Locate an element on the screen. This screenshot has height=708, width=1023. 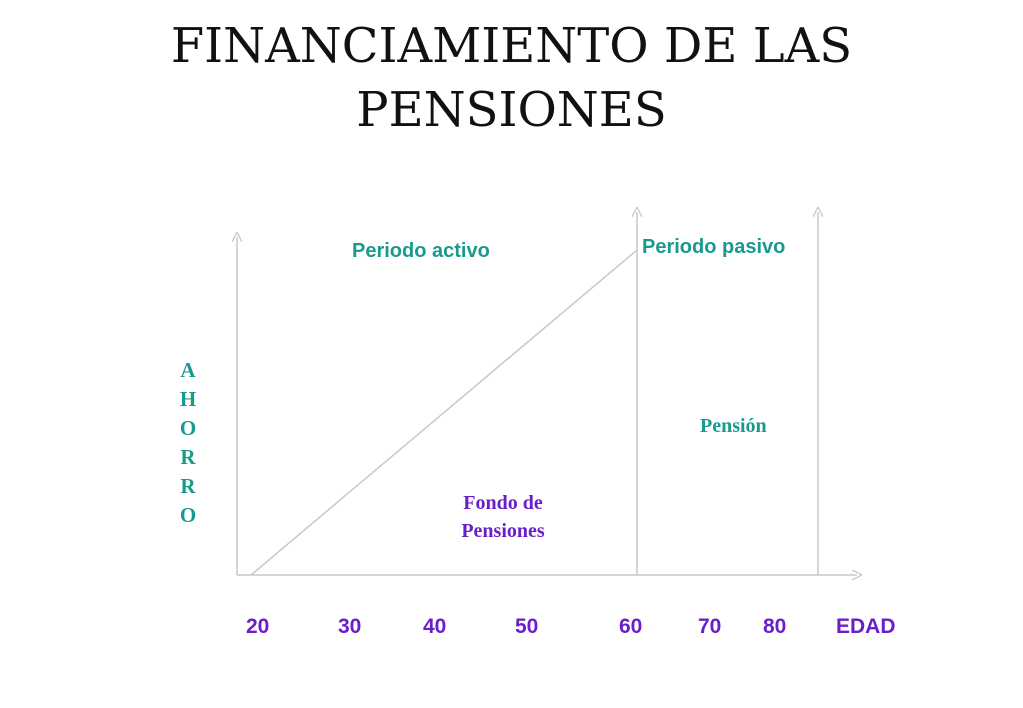
x-tick-label: 40 is located at coordinates (435, 626).